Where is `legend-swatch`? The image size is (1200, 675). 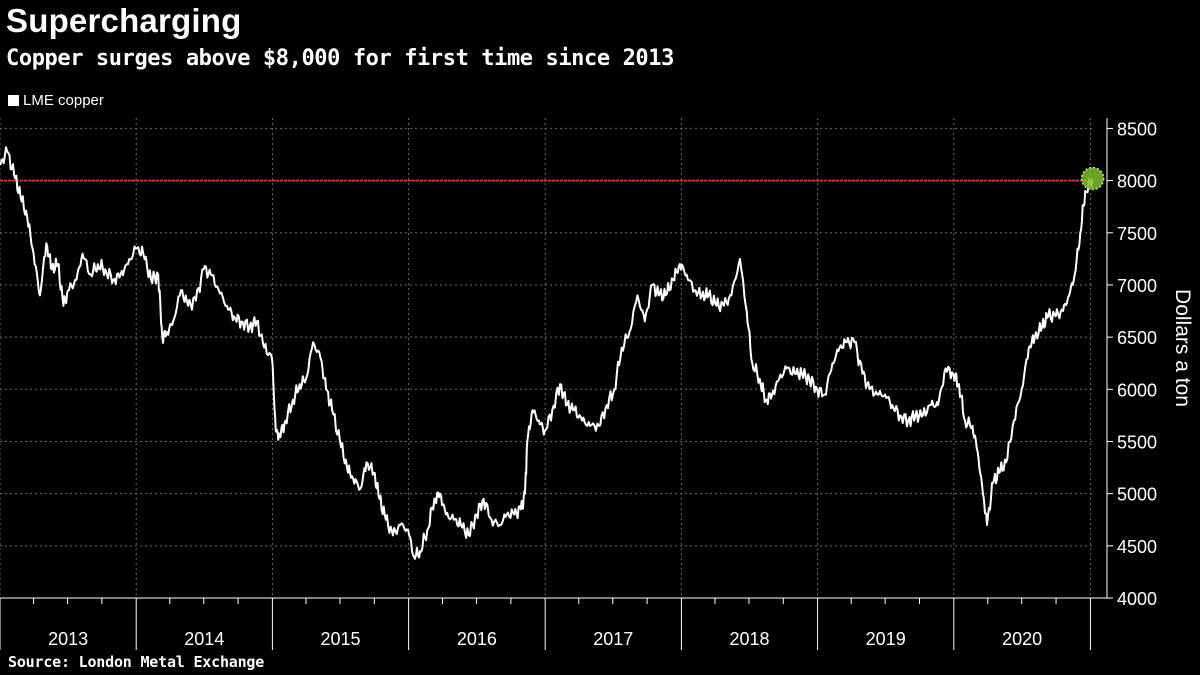 legend-swatch is located at coordinates (13, 100).